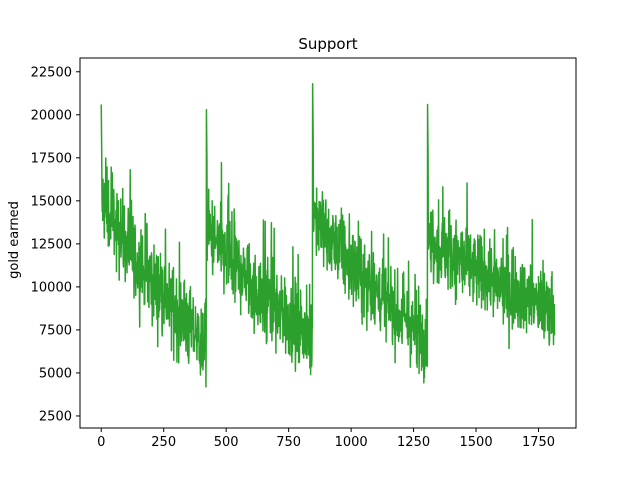 Image resolution: width=640 pixels, height=480 pixels. I want to click on y-tick-label: 20000, so click(51, 115).